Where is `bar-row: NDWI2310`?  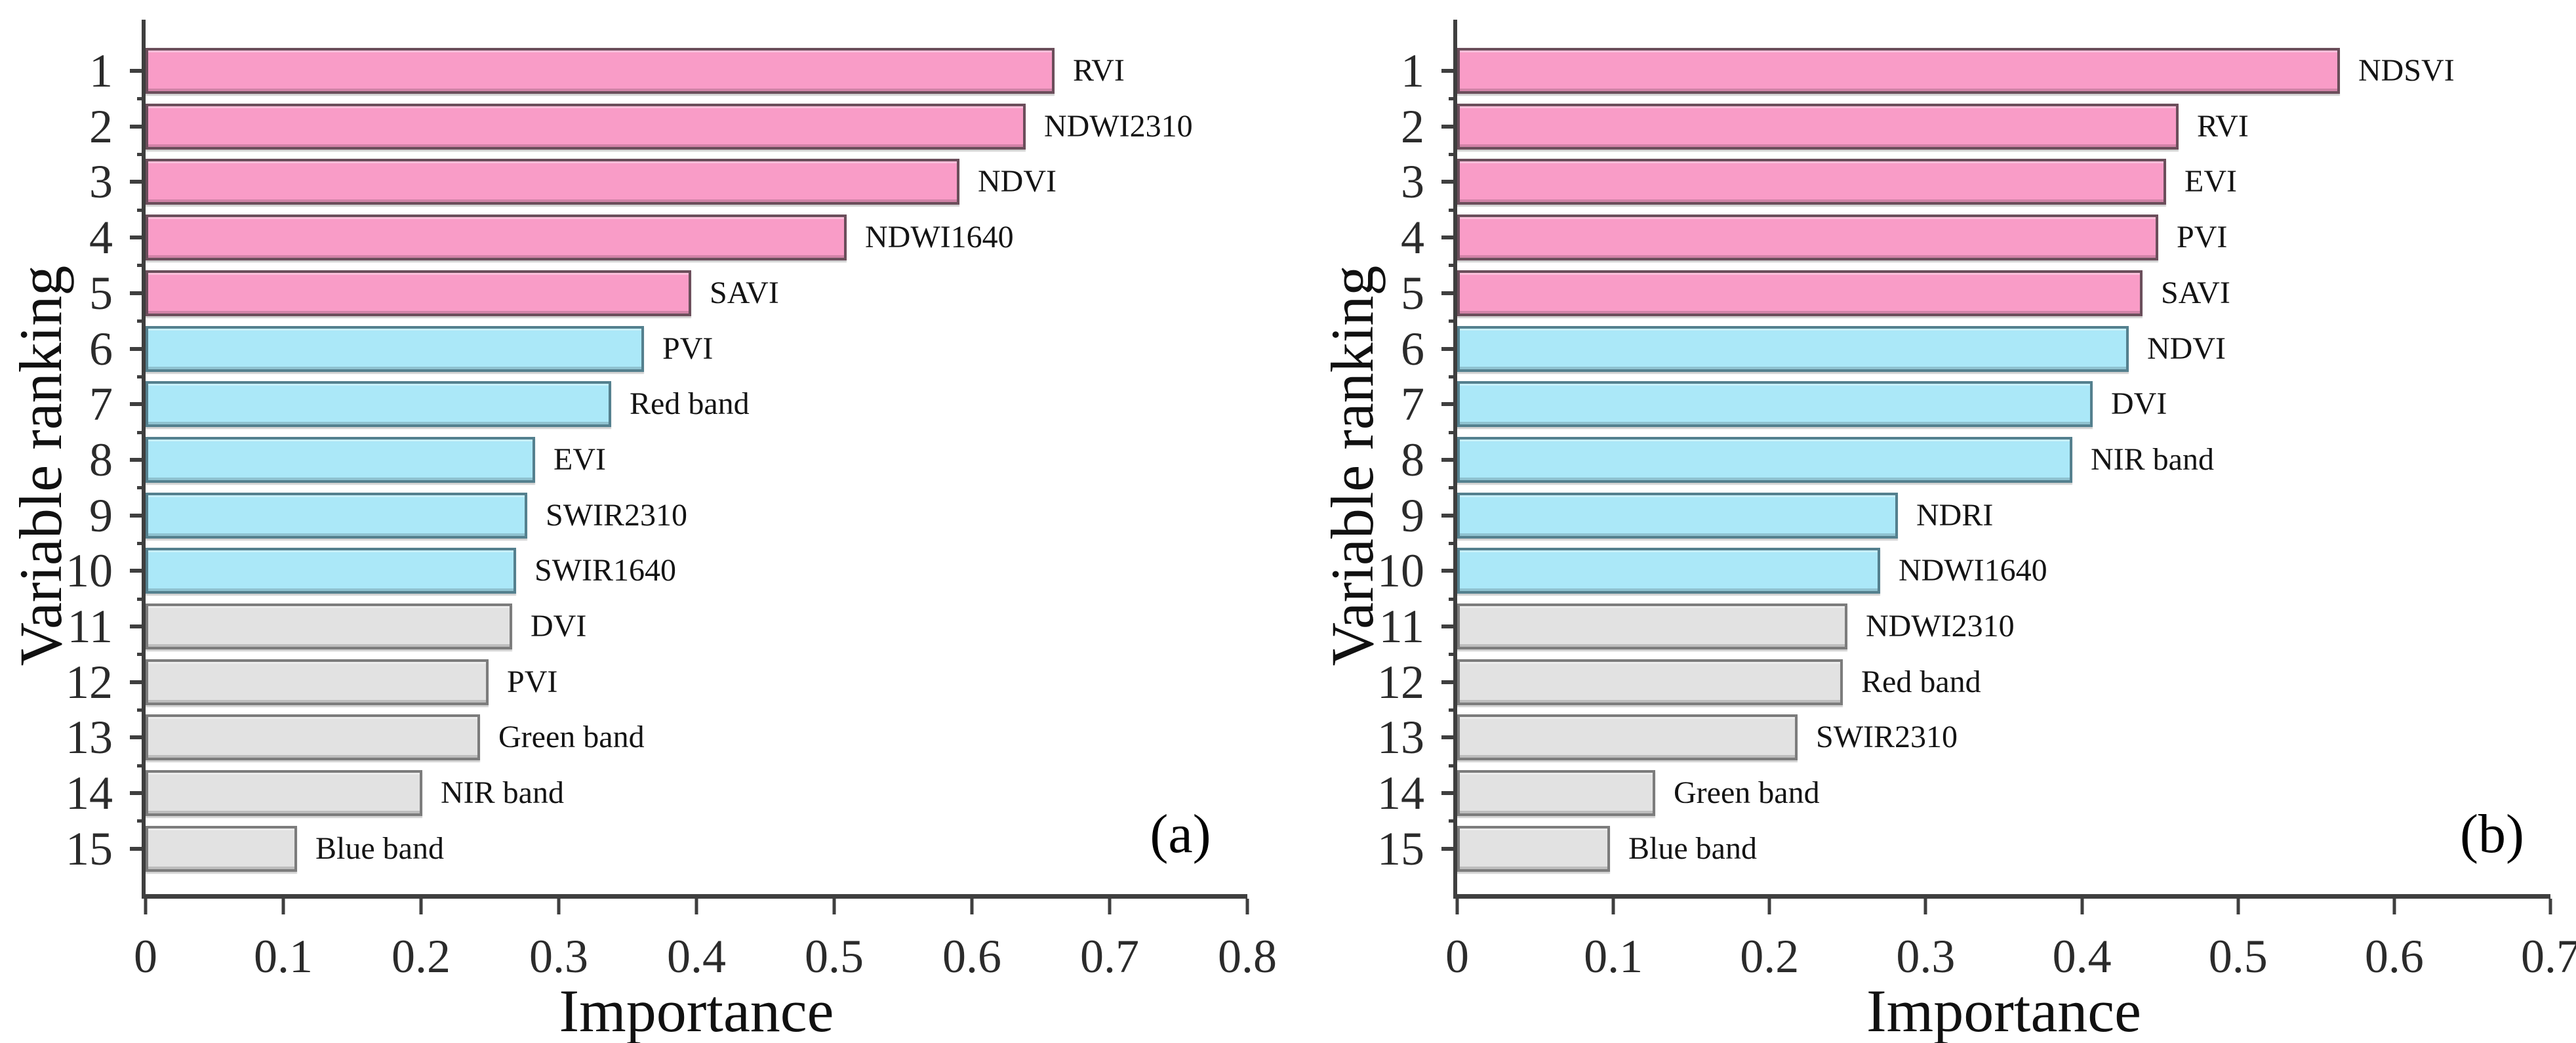
bar-row: NDWI2310 is located at coordinates (696, 126).